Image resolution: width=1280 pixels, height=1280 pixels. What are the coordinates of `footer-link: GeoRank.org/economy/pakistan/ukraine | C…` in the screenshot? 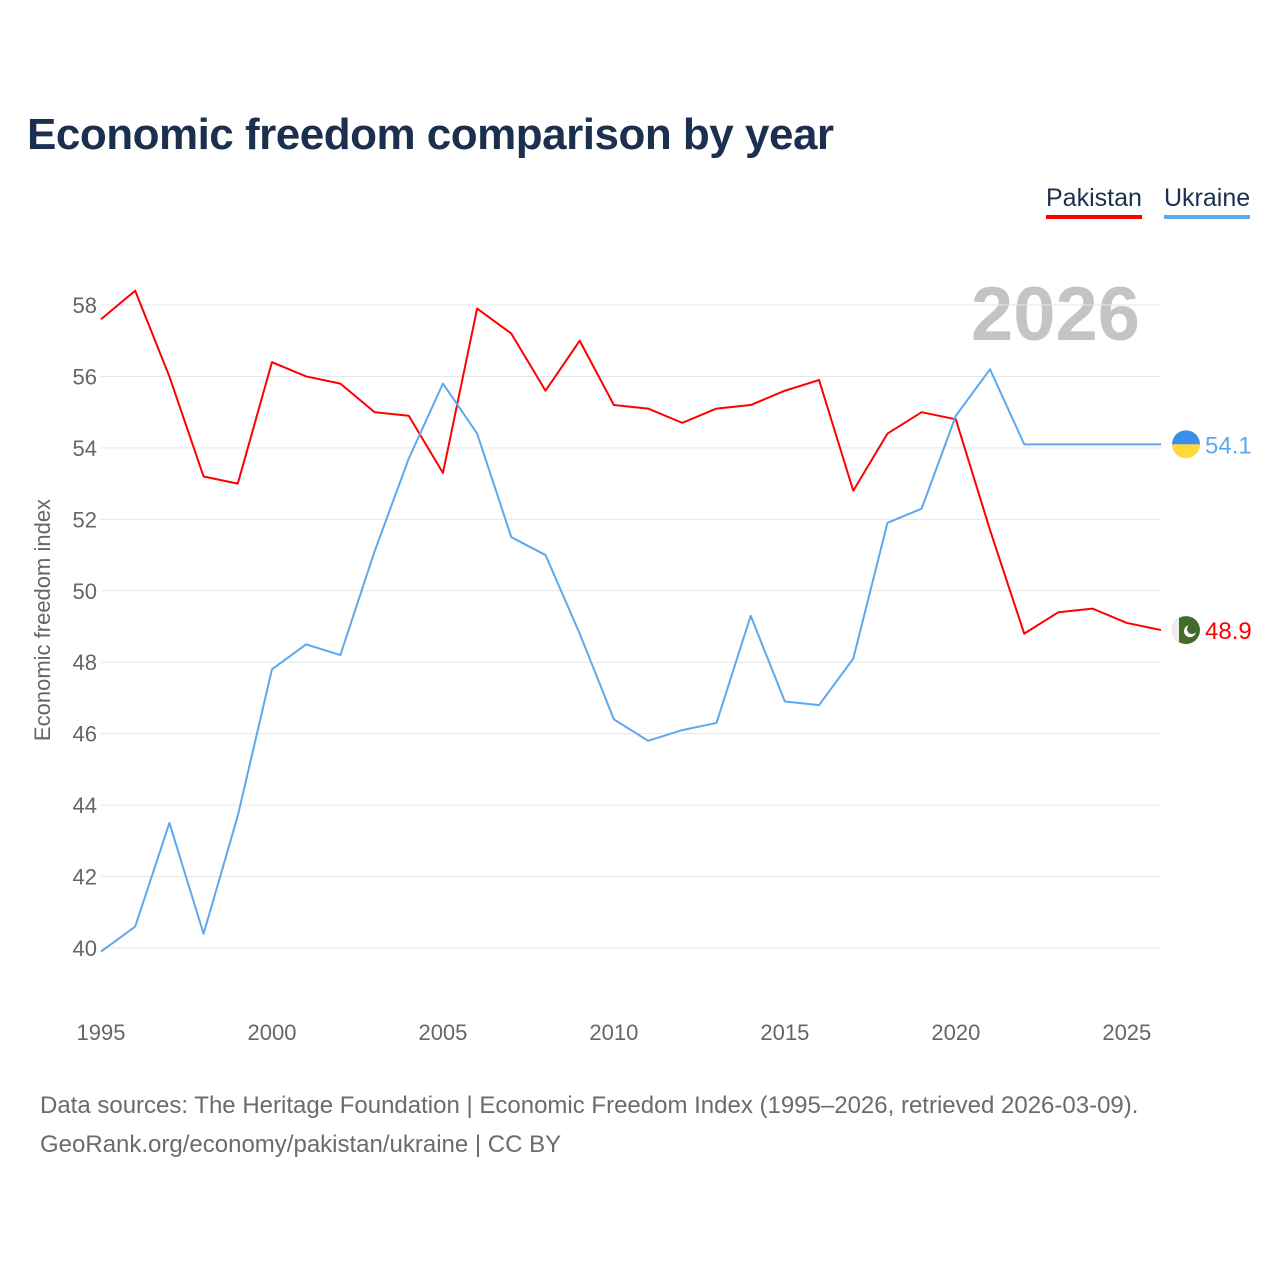 It's located at (301, 1144).